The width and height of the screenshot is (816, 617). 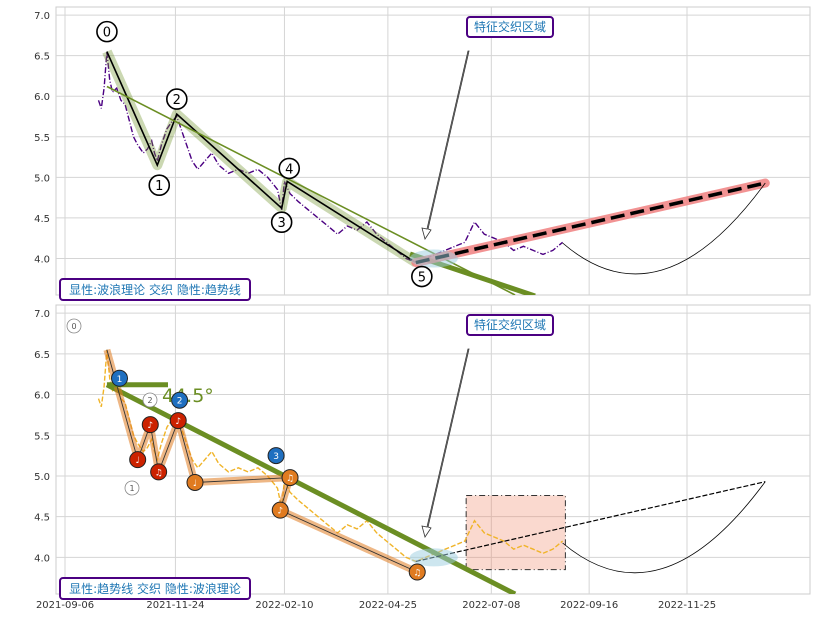 I want to click on ghost-wave-label: 0, so click(x=73, y=326).